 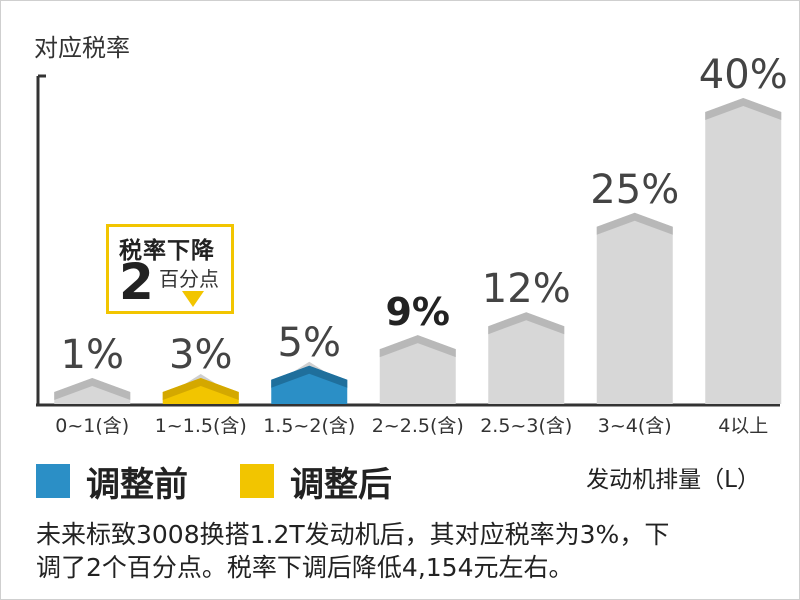 What do you see at coordinates (635, 426) in the screenshot?
I see `category-label-5: 3~4(含)` at bounding box center [635, 426].